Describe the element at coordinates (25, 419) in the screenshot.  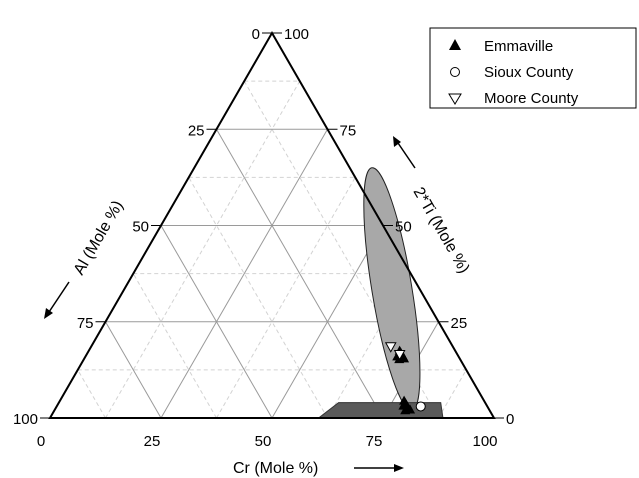
I see `tick-label-al-100: 100` at that location.